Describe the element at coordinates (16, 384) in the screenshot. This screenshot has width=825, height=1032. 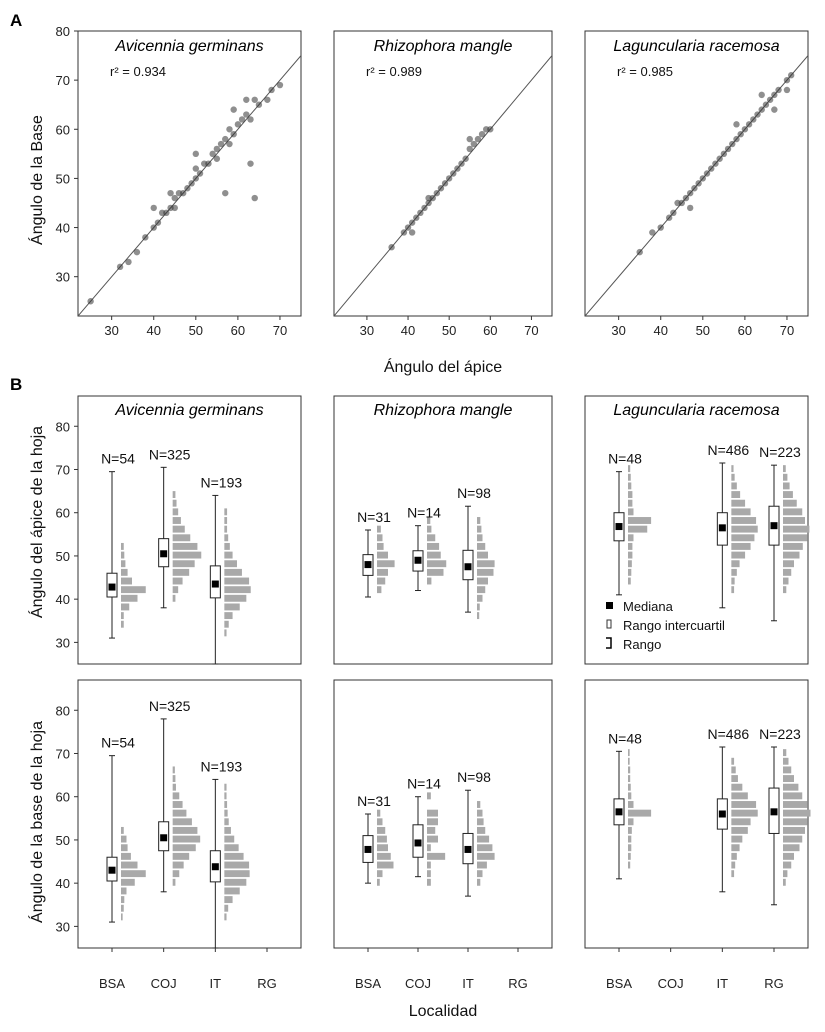
I see `panel-b-label: B` at that location.